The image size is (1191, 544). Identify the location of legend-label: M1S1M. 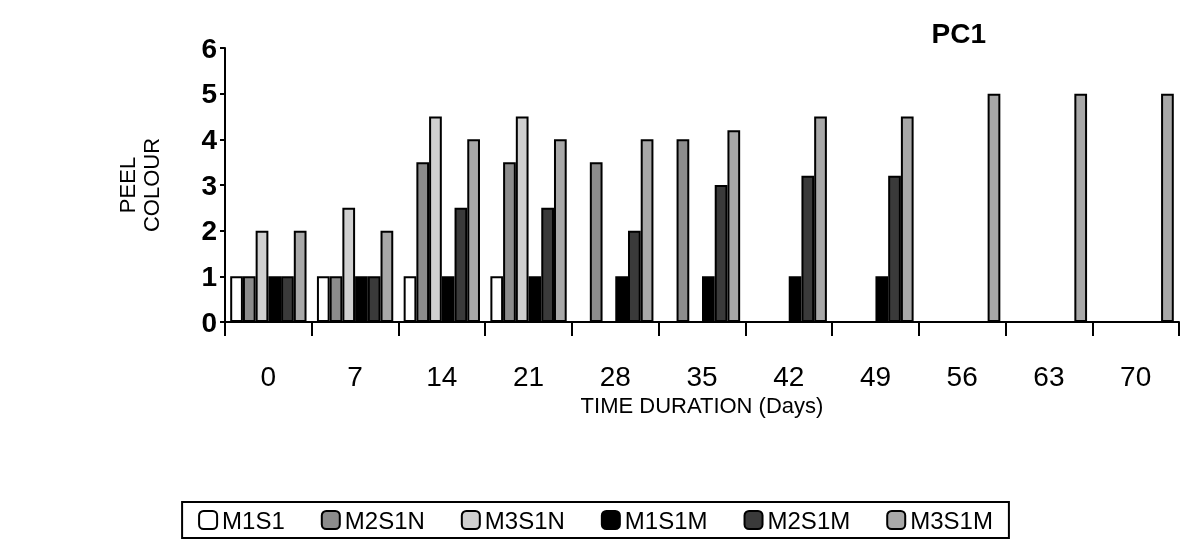
(666, 520).